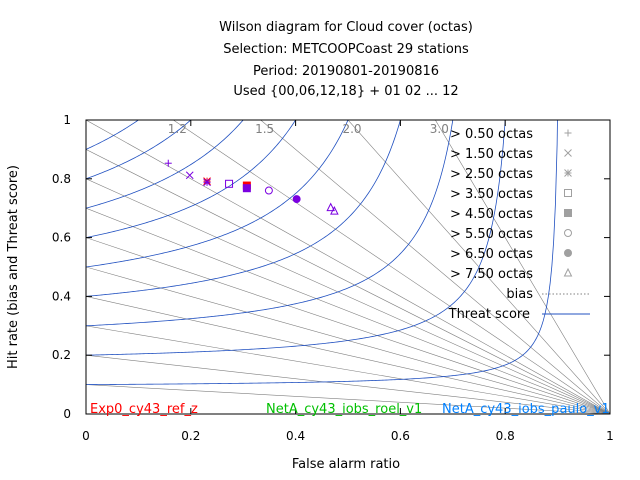 This screenshot has height=480, width=640. Describe the element at coordinates (346, 49) in the screenshot. I see `title-line-2: Selection: METCOOPCoast 29 stations` at that location.